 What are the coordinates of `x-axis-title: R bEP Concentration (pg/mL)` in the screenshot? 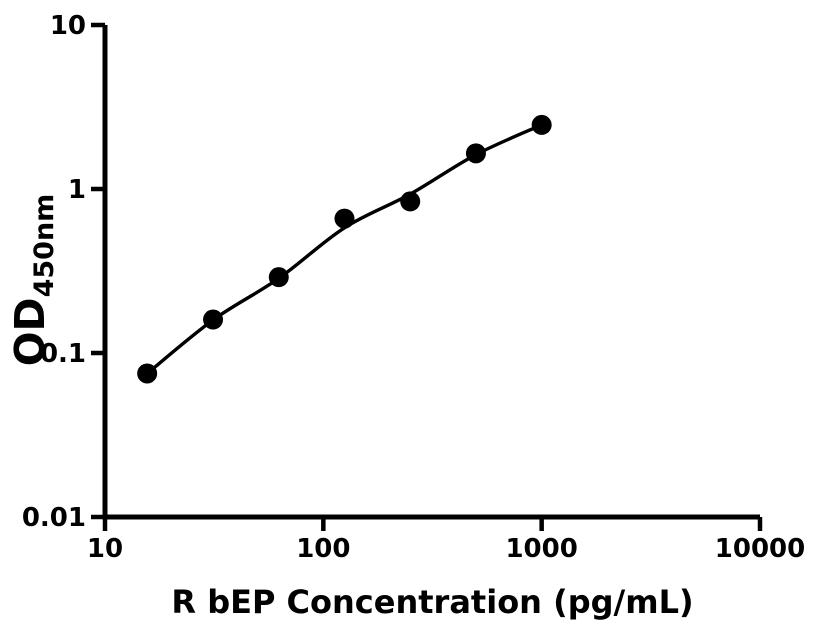 It's located at (432, 602).